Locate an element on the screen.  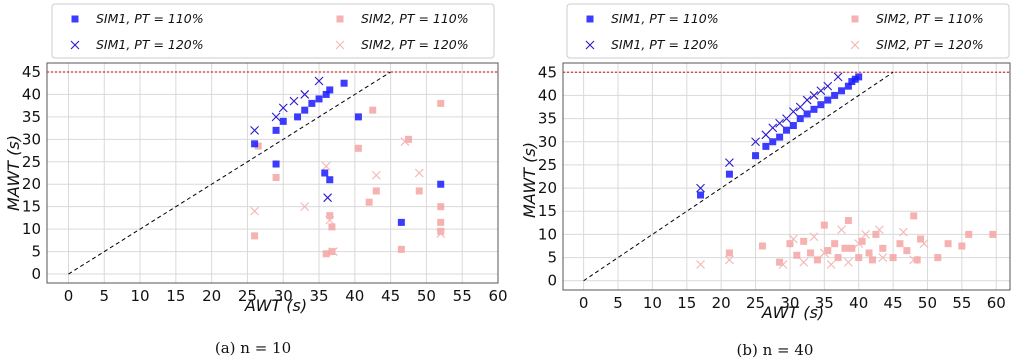
y-tick-label: 15 is located at coordinates (31, 207).